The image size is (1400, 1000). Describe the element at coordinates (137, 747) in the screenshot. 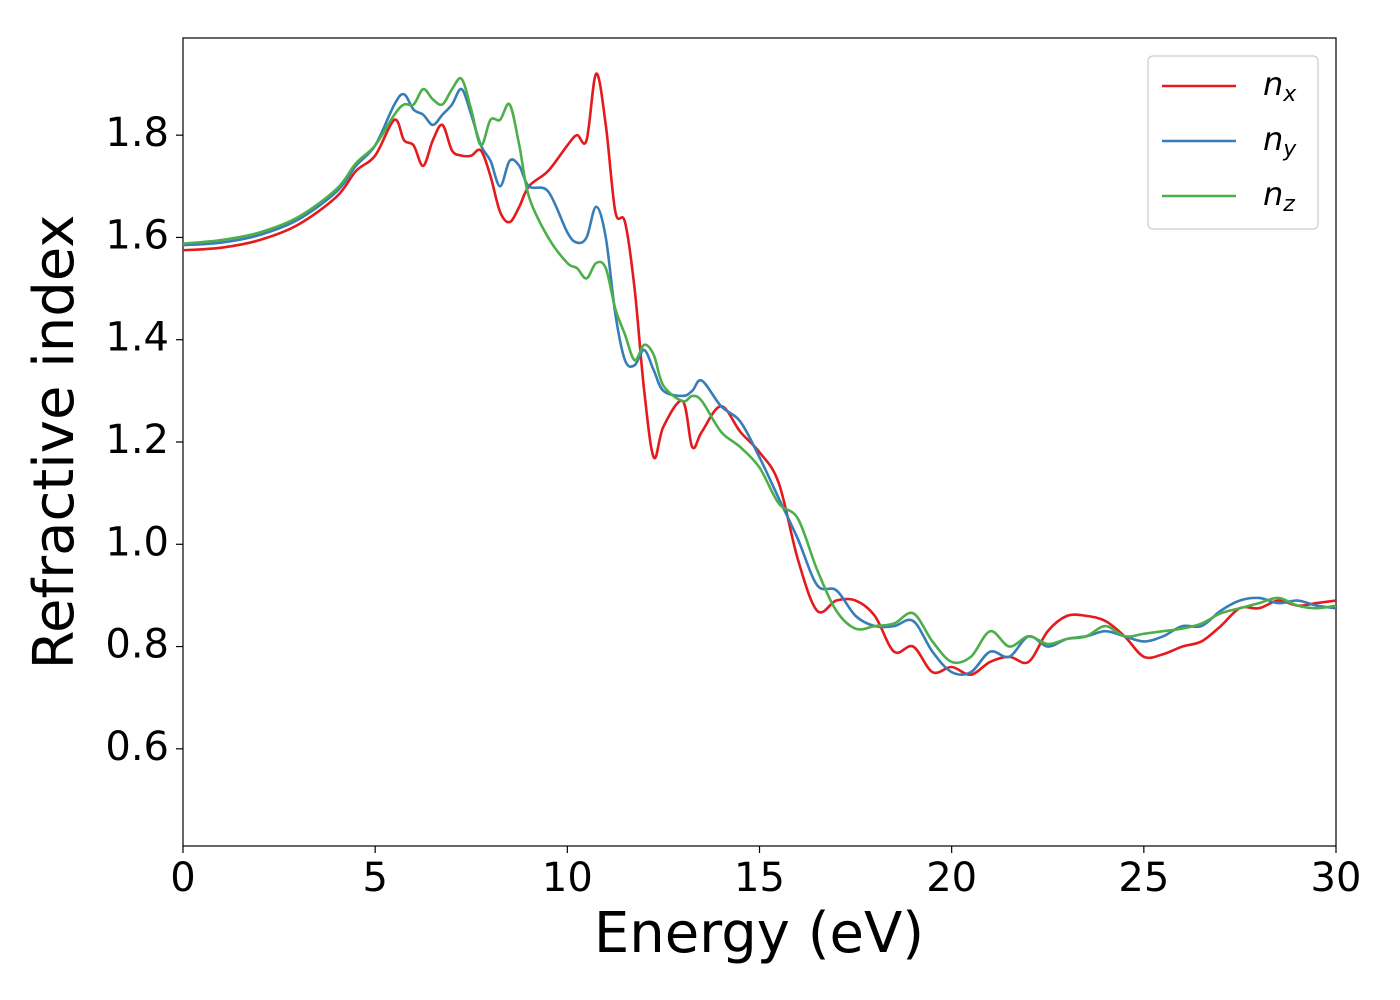

I see `y-tick-label: 0.6` at that location.